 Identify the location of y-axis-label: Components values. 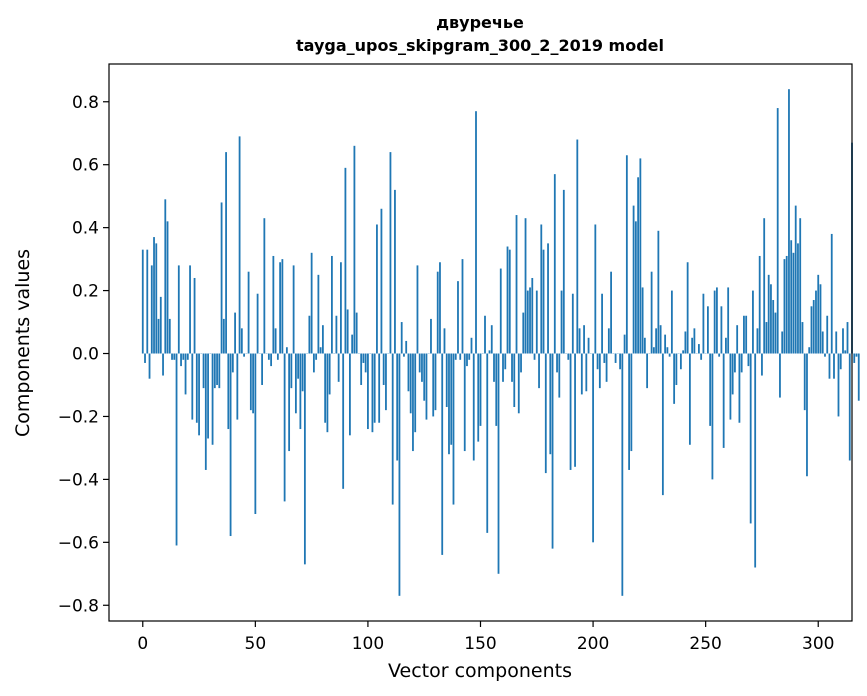
(23, 343).